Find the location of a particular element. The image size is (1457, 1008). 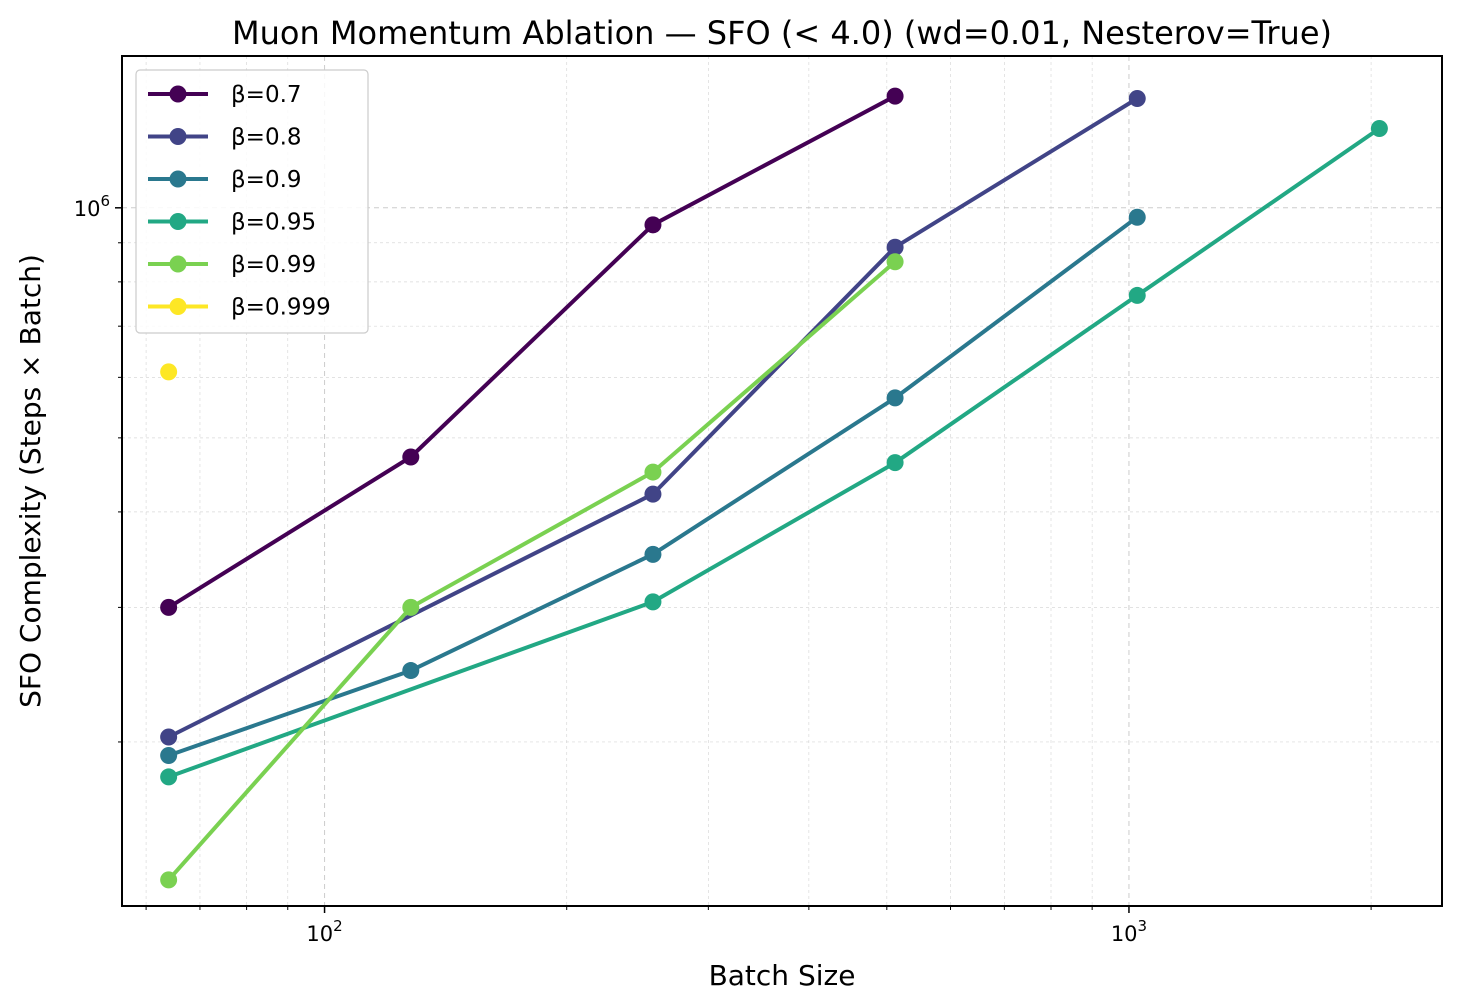

legend-label: β=0.99 is located at coordinates (273, 265).